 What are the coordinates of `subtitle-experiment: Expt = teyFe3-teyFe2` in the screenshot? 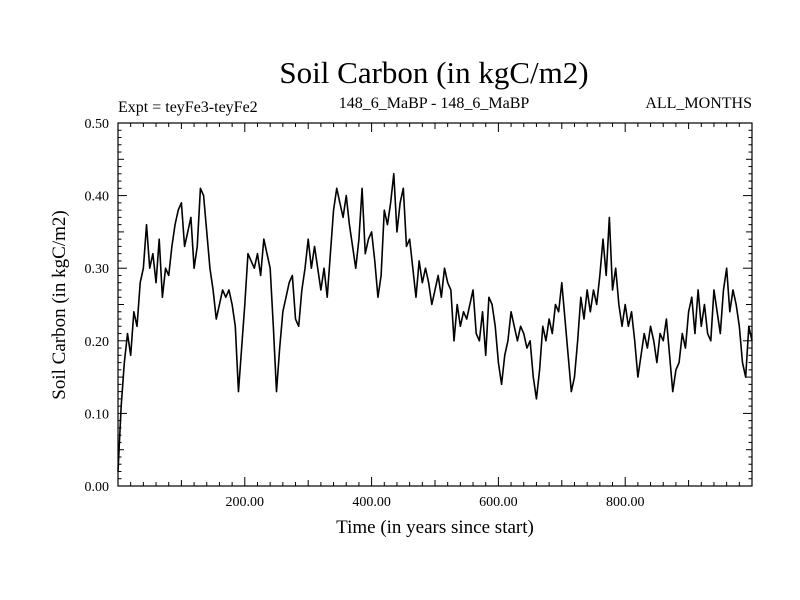 It's located at (188, 107).